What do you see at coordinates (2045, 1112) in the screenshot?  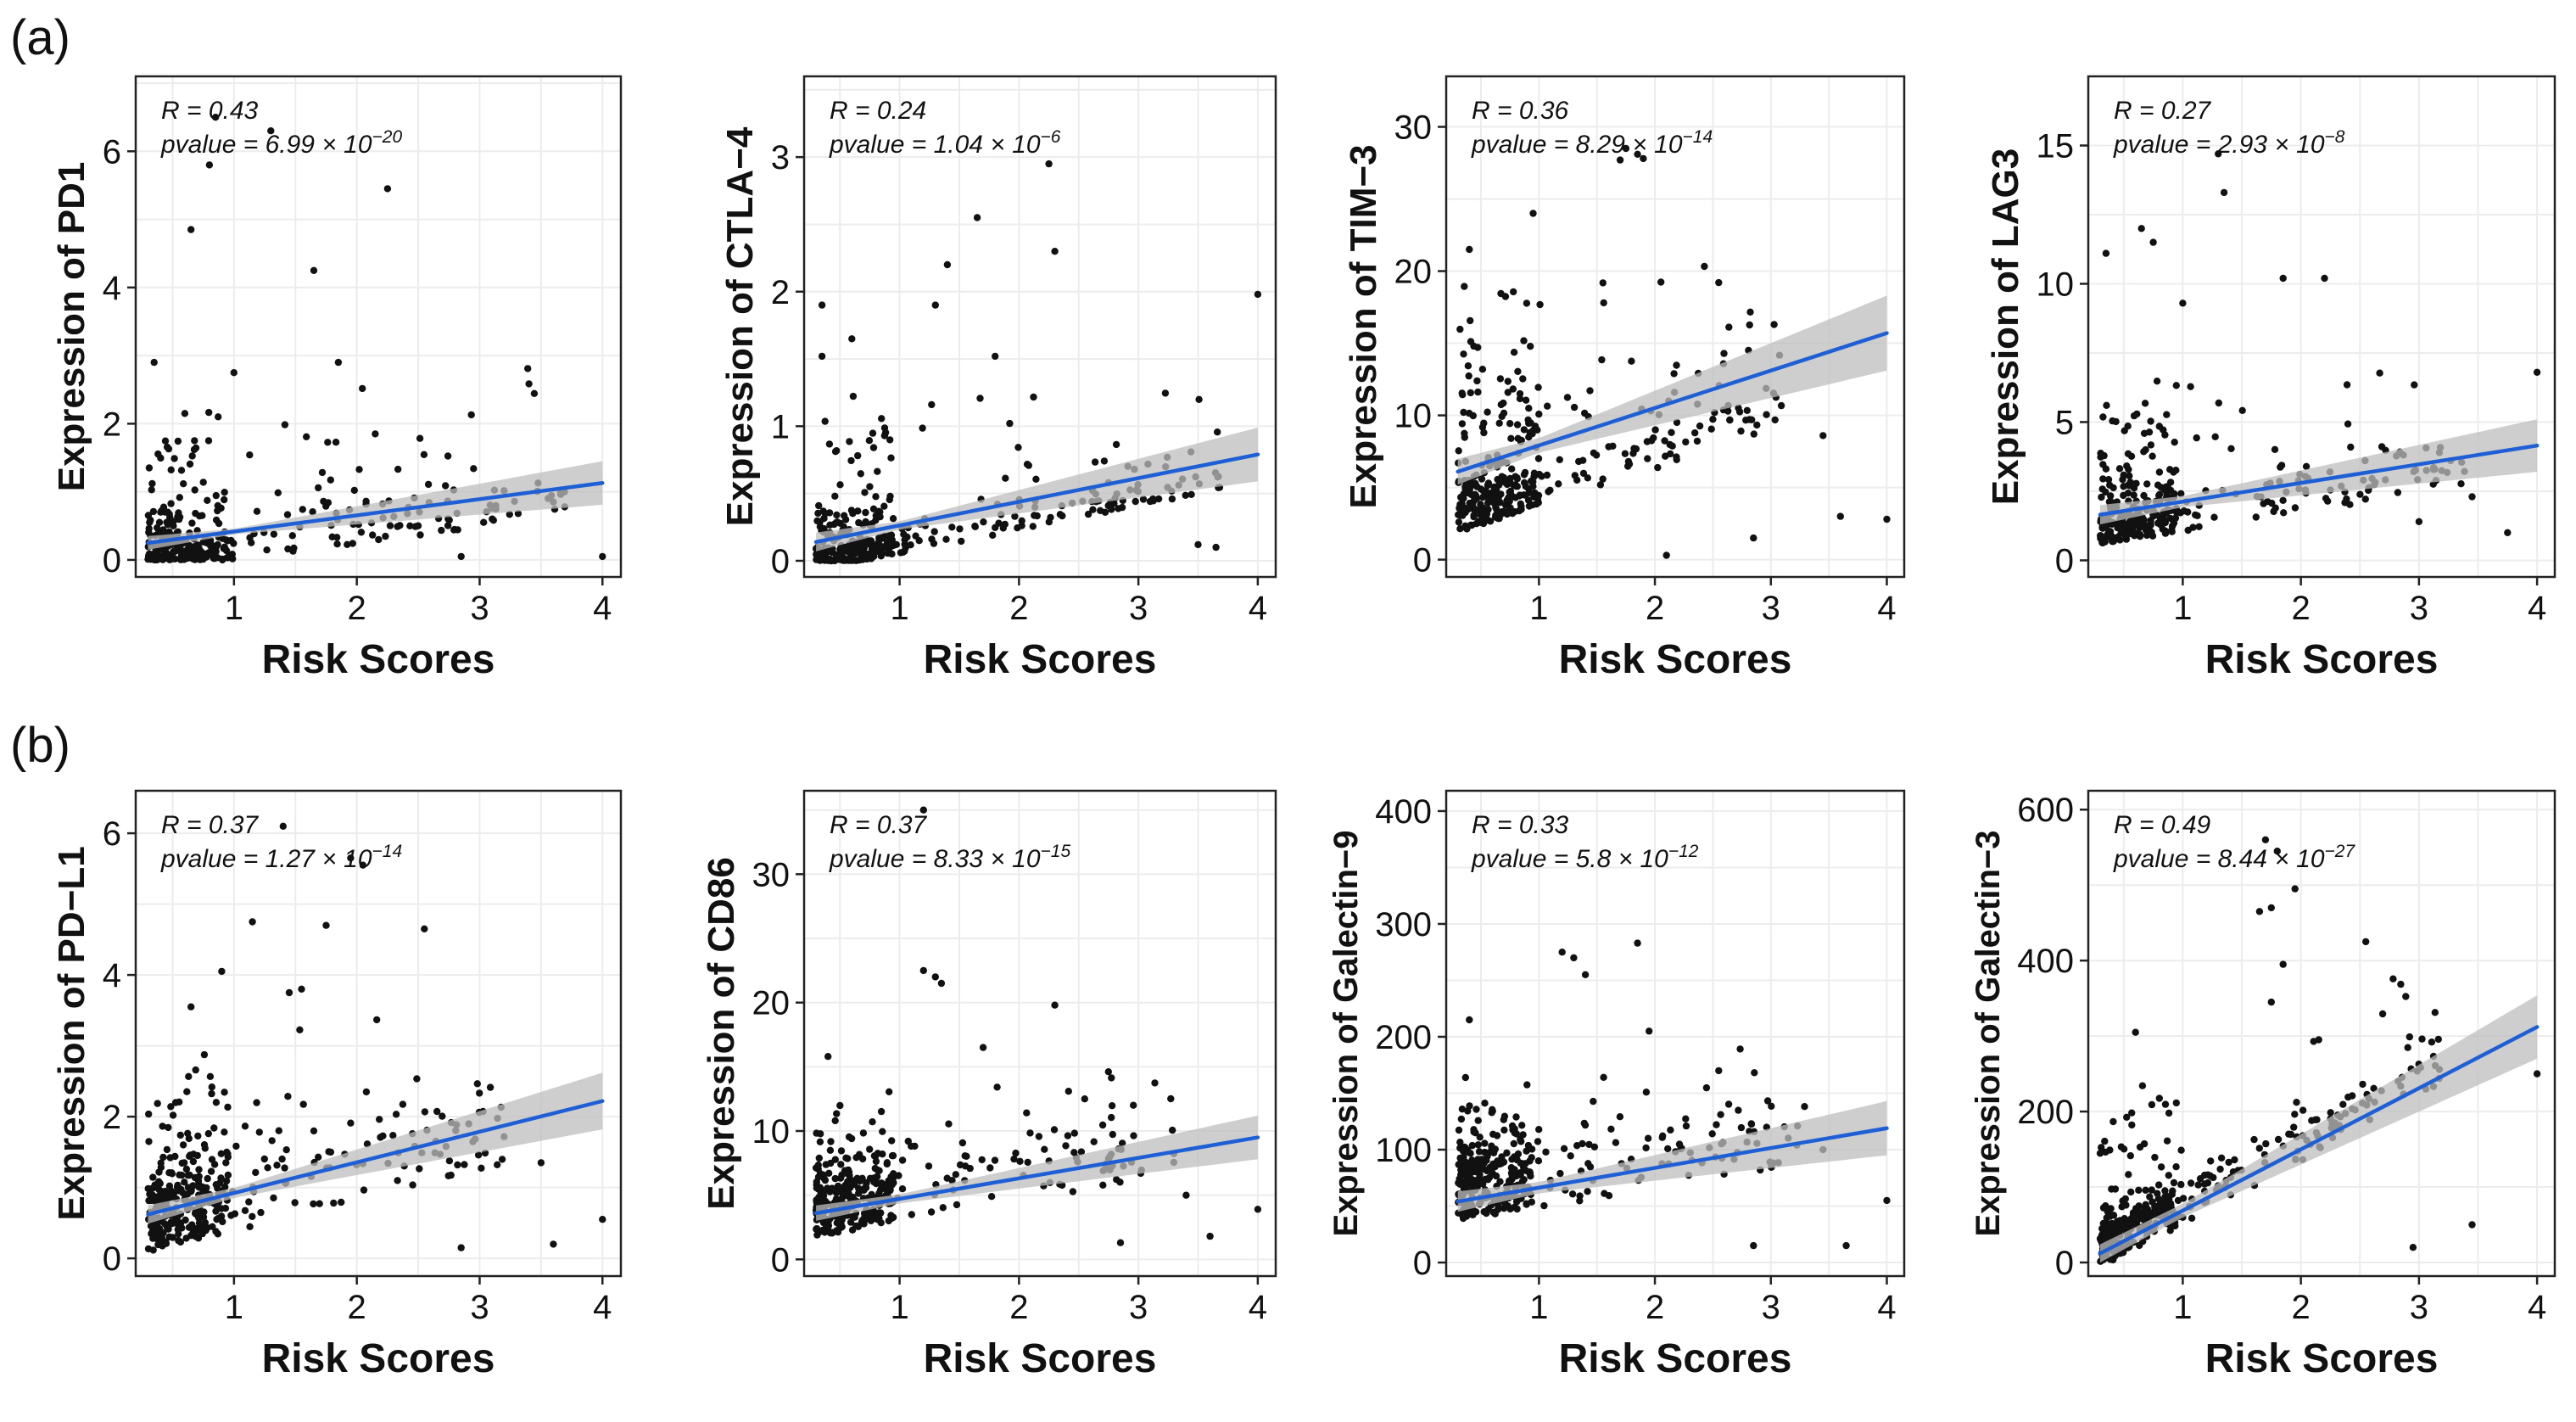 I see `y-tick-label: 200` at bounding box center [2045, 1112].